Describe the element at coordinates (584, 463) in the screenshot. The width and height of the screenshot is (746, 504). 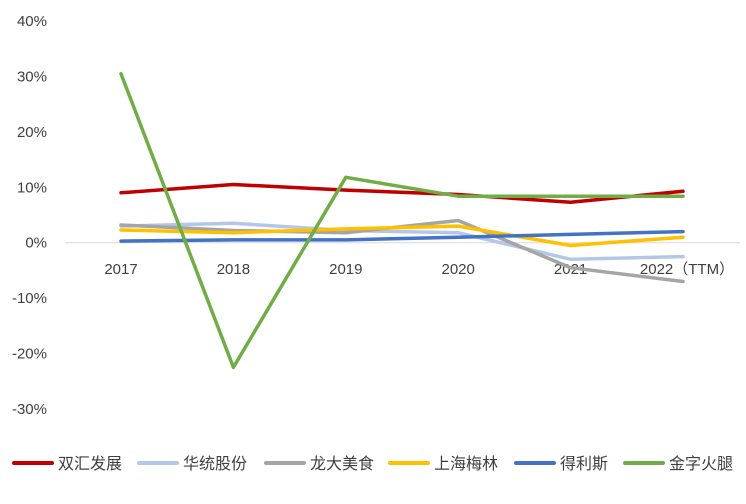
I see `legend-label: 得利斯` at that location.